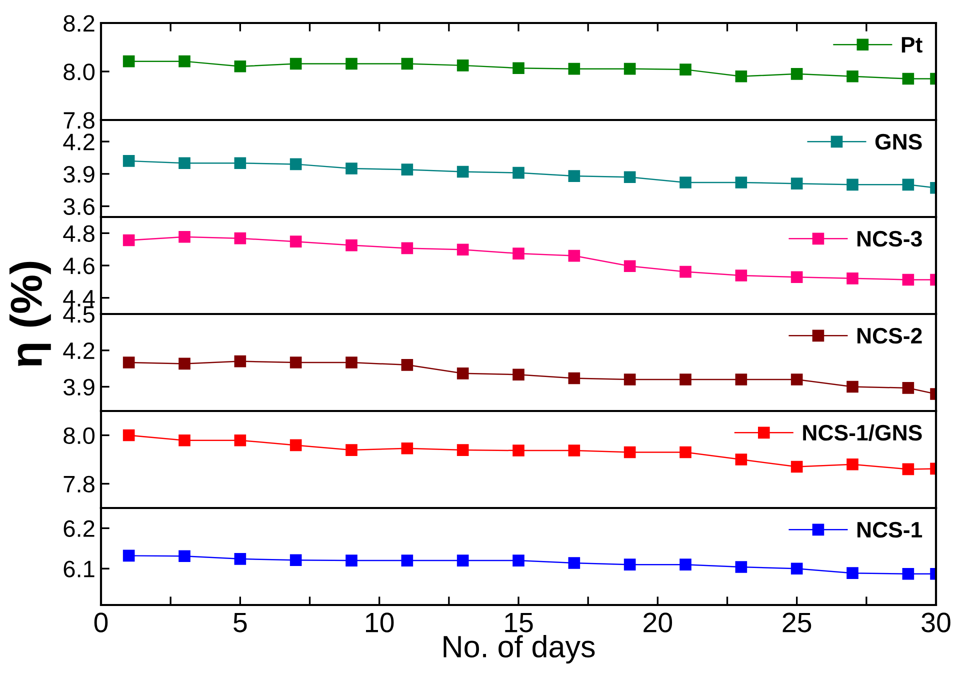 The width and height of the screenshot is (959, 686). What do you see at coordinates (101, 622) in the screenshot?
I see `x-tick-label: 0` at bounding box center [101, 622].